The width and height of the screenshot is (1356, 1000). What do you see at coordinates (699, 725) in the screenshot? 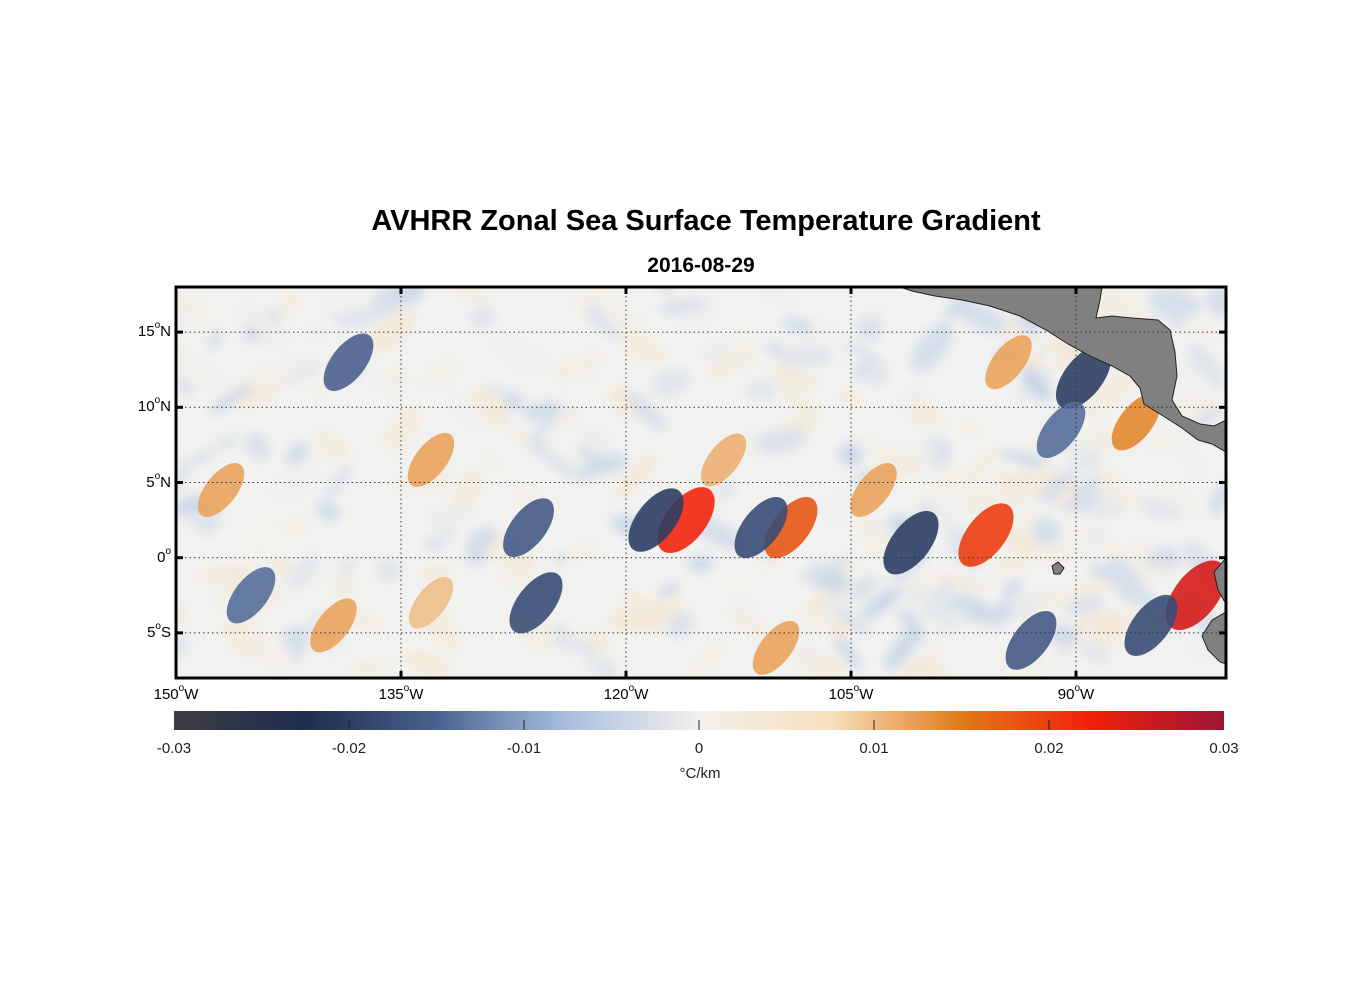
I see `colorbar-ticks` at bounding box center [699, 725].